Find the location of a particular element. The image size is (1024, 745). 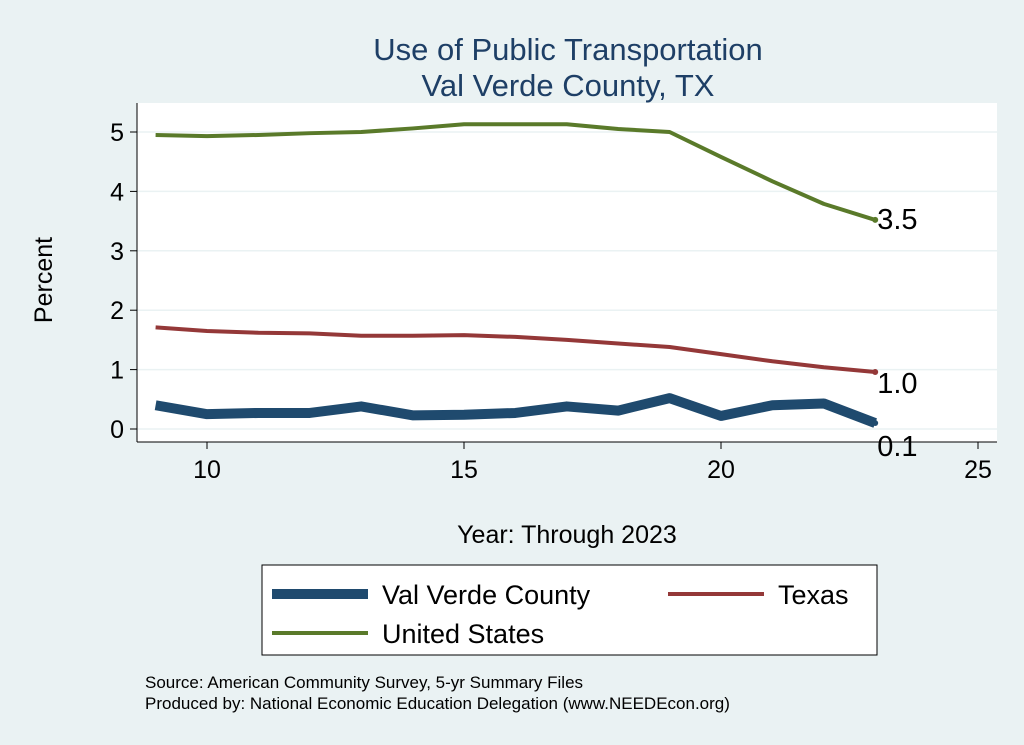

x-tick-label: 10 is located at coordinates (207, 470).